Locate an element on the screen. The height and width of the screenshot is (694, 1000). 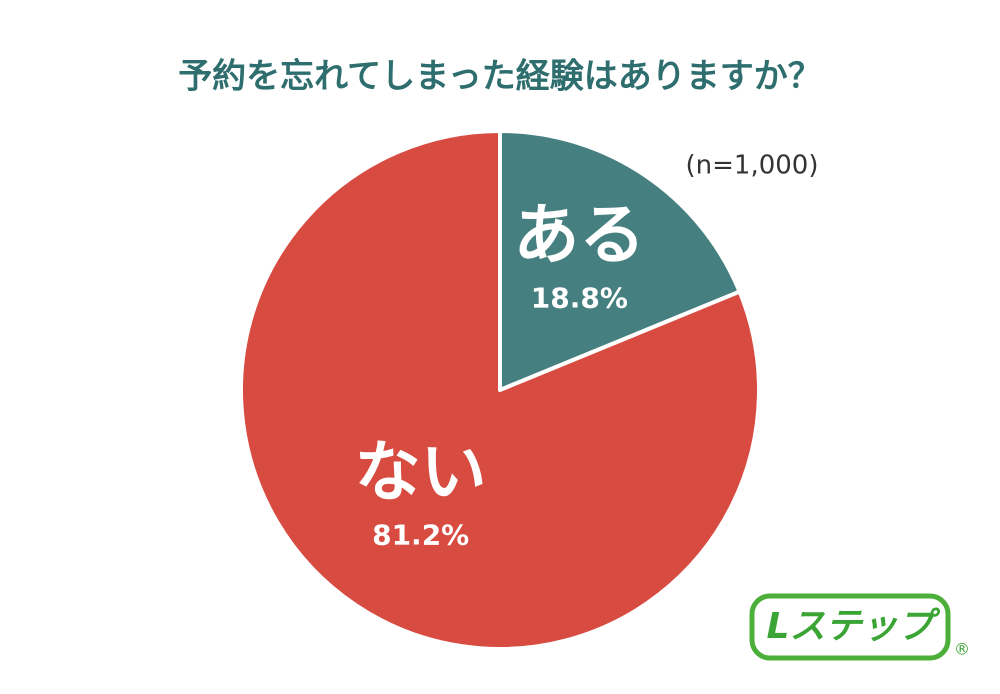
logo-badge is located at coordinates (850, 627).